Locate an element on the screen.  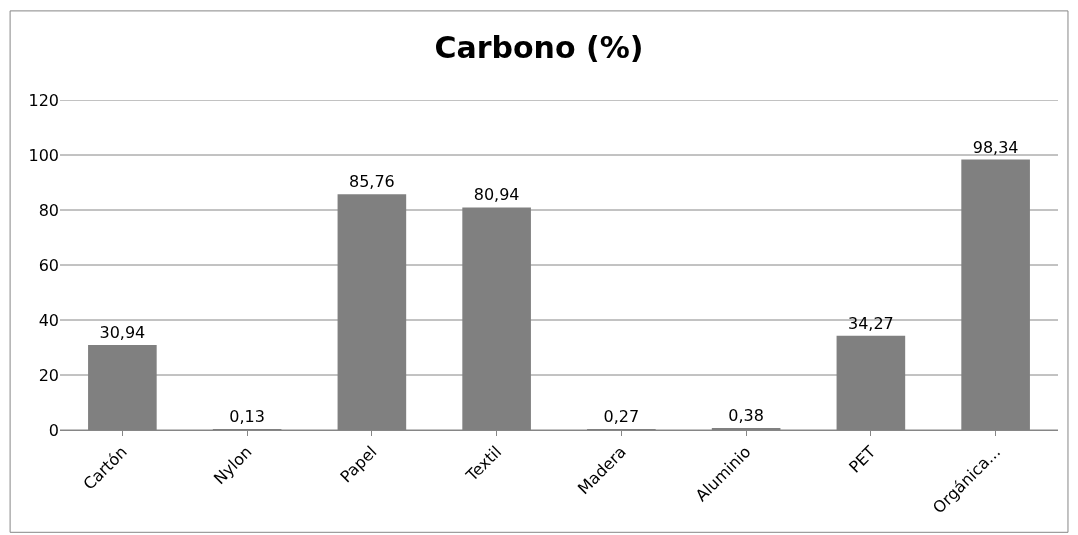
y-tick-label: 80 is located at coordinates (48, 210).